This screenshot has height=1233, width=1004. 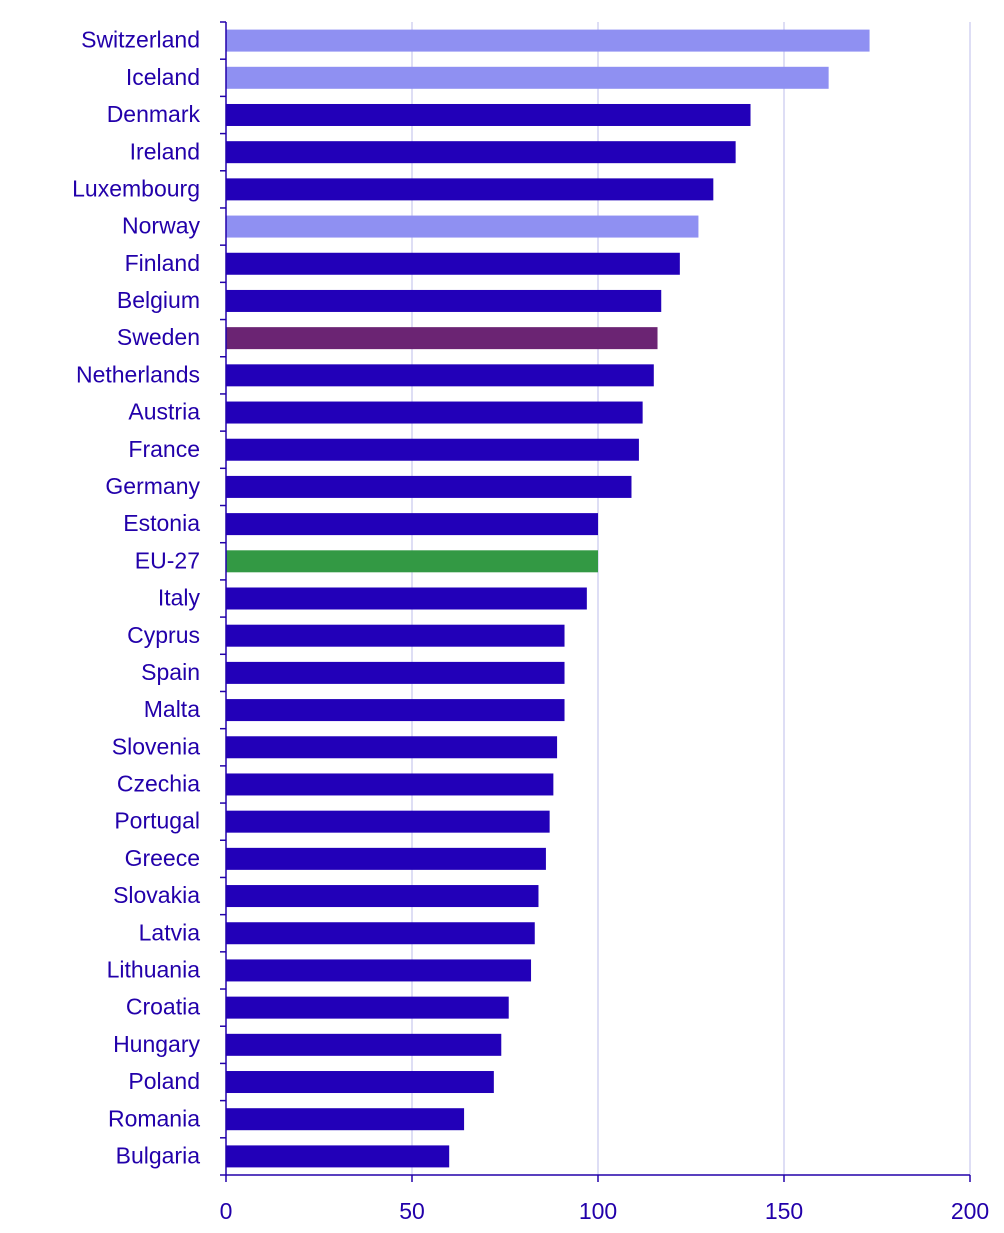 I want to click on bar-austria, so click(x=434, y=412).